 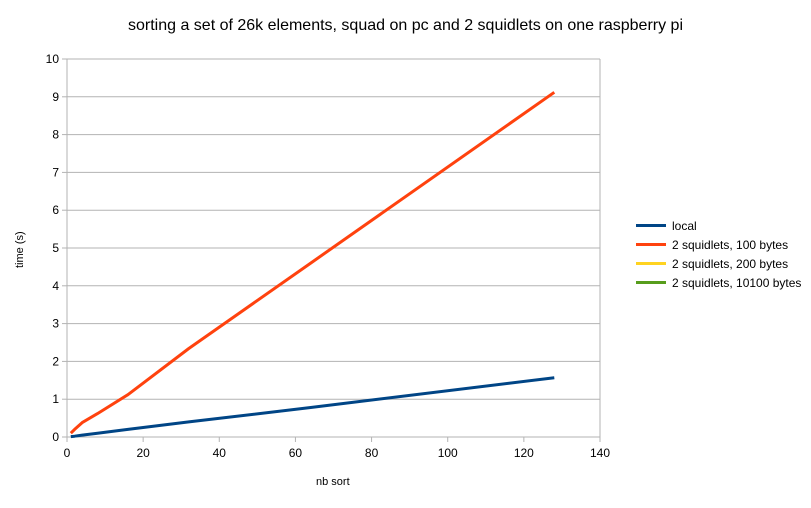 I want to click on y-tick-label: 7, so click(x=55, y=172).